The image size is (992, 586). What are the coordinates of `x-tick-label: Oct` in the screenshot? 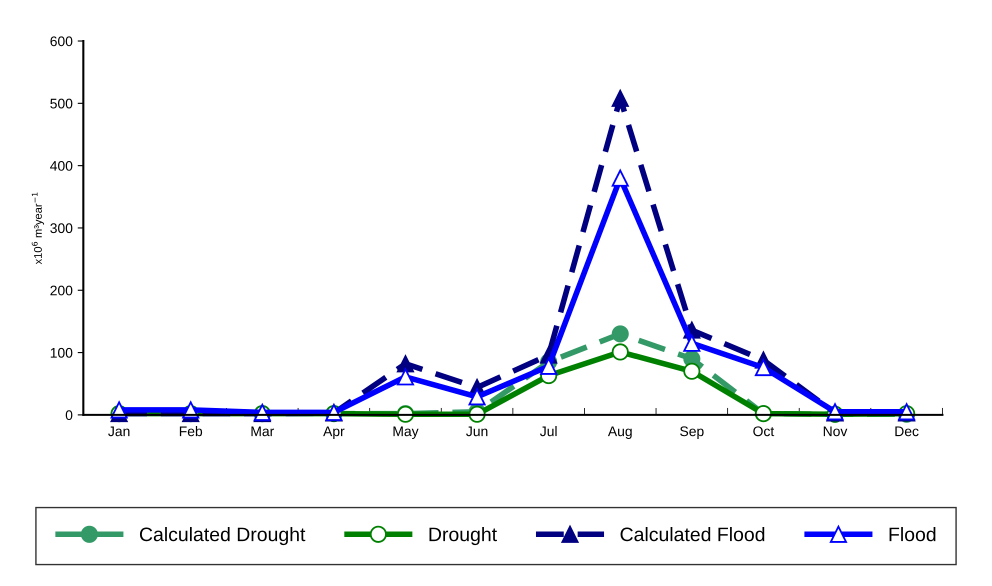 It's located at (763, 431).